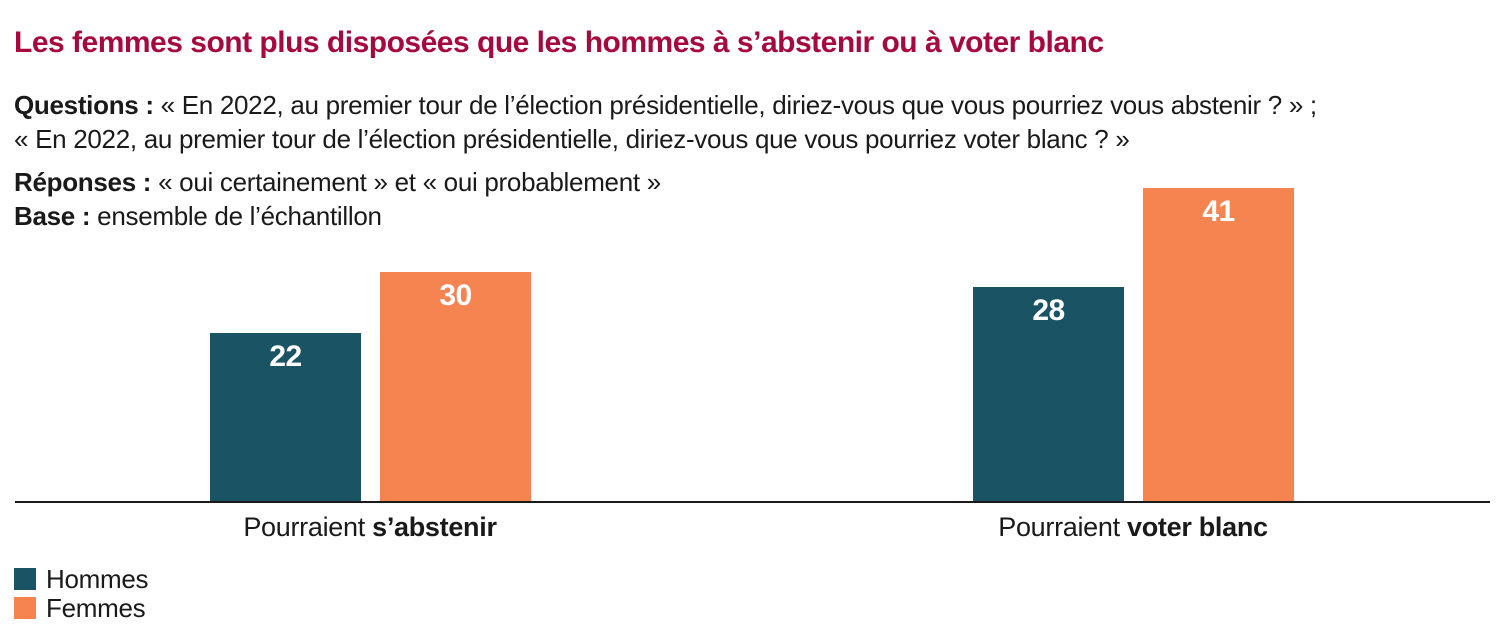 The image size is (1499, 633). Describe the element at coordinates (455, 386) in the screenshot. I see `bar-femmes-abstenir: 30` at that location.